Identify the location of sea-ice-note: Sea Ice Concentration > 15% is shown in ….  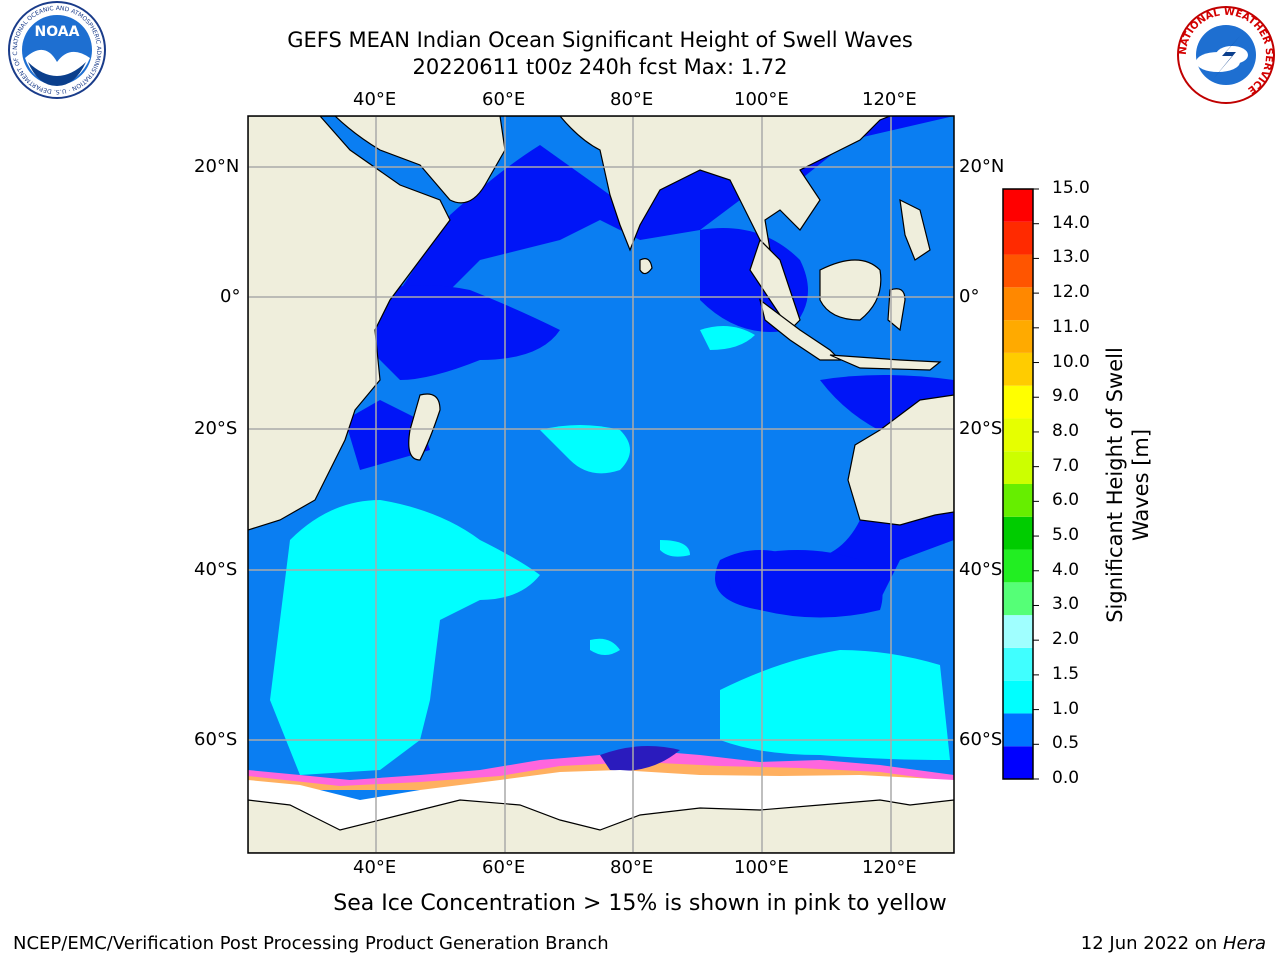
(640, 903).